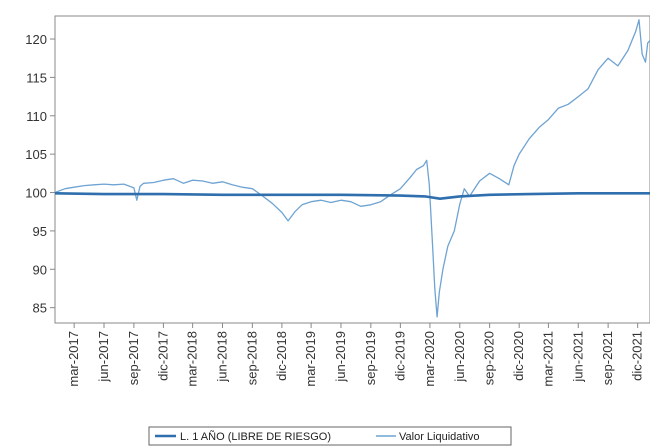  I want to click on y-tick-label: 90, so click(40, 269).